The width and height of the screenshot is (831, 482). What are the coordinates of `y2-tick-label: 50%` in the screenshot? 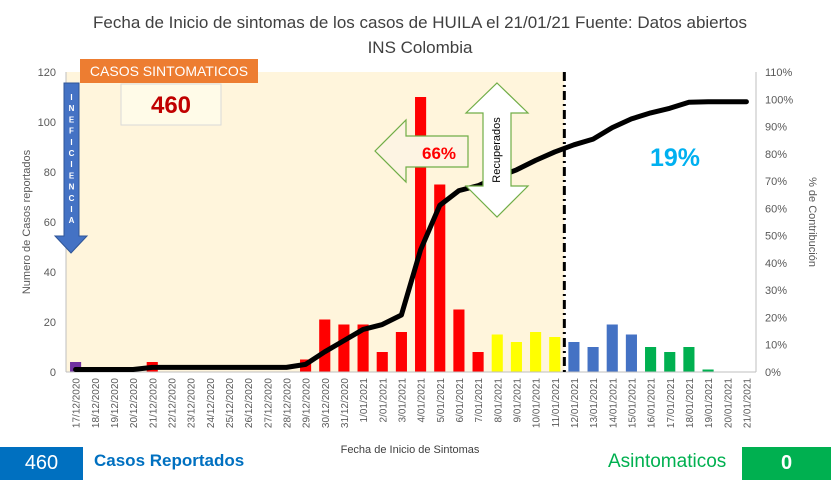 It's located at (776, 237).